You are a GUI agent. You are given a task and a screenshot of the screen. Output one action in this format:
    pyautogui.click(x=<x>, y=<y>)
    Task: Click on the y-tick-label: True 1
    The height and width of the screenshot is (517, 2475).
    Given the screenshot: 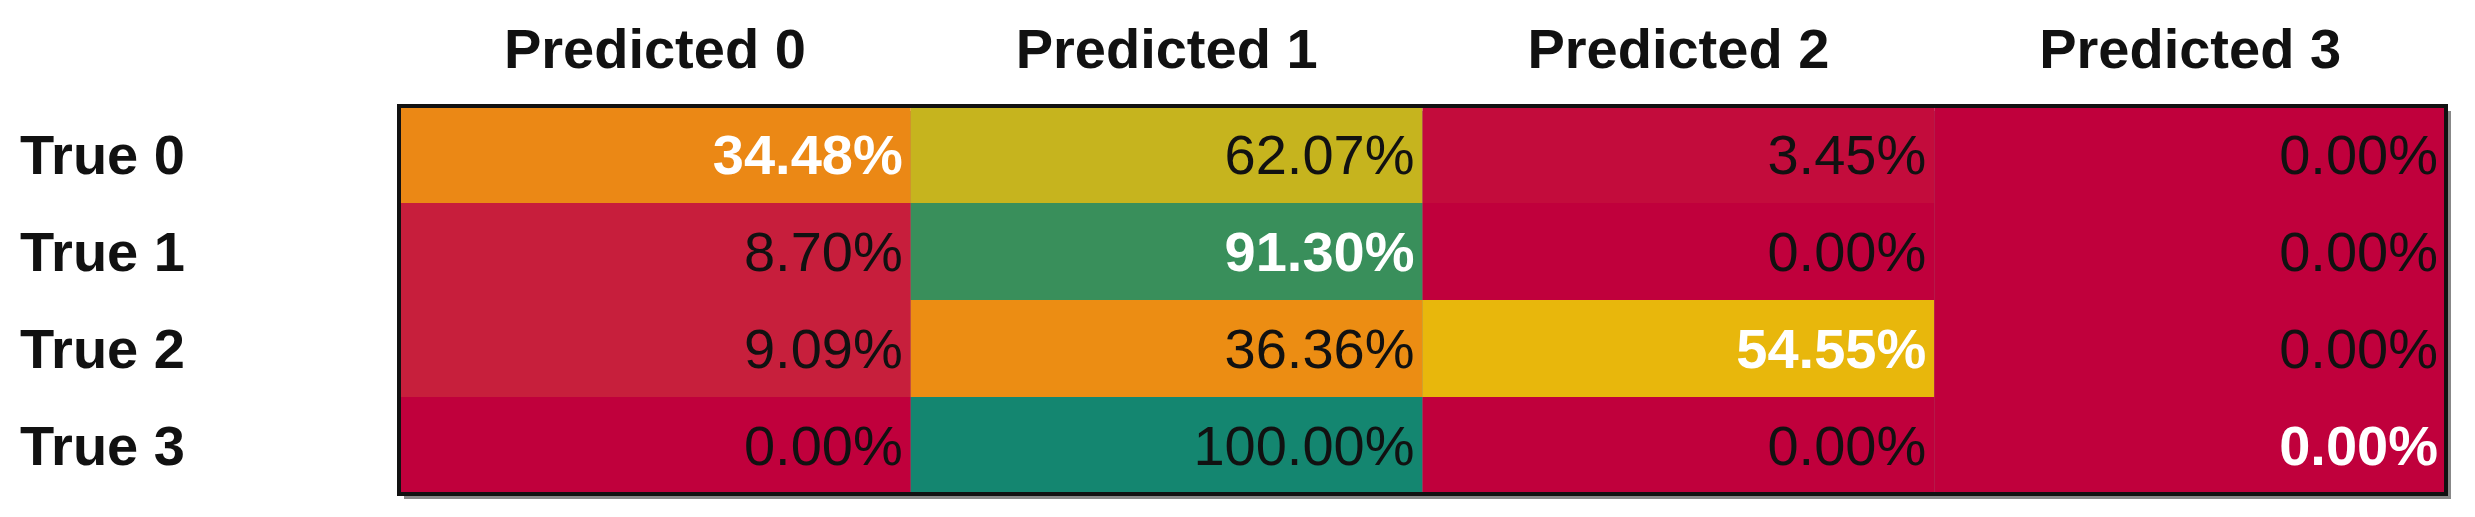 What is the action you would take?
    pyautogui.click(x=102, y=251)
    